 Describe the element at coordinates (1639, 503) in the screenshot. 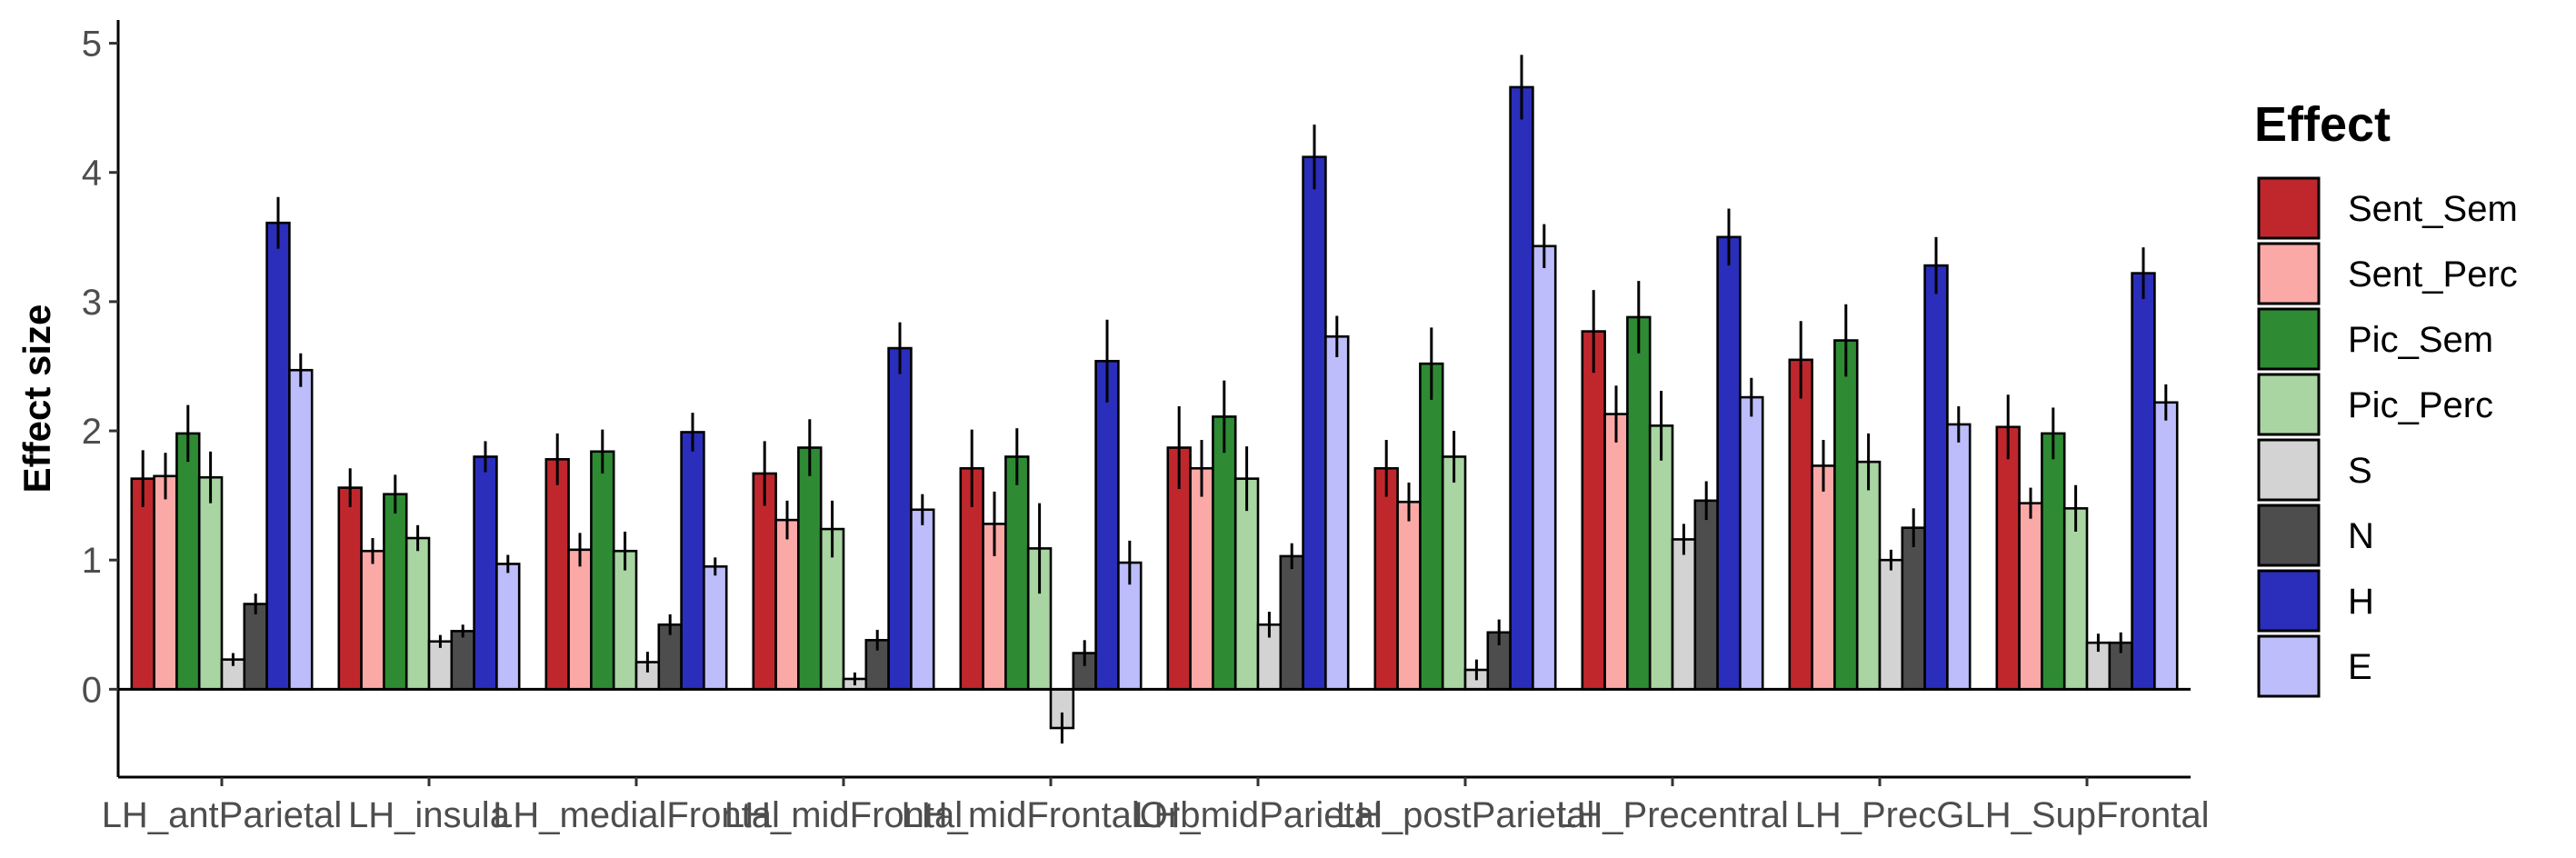

I see `bar-Pic_Sem-LH_Precentral` at that location.